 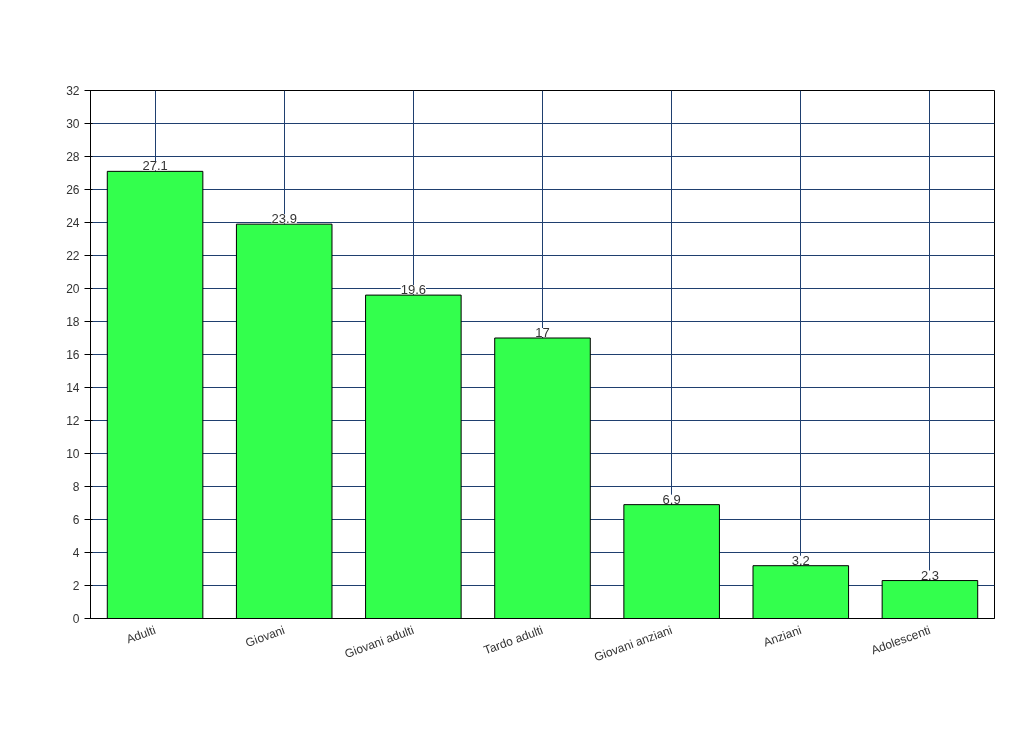 I want to click on data-label: 3.2, so click(x=800, y=560).